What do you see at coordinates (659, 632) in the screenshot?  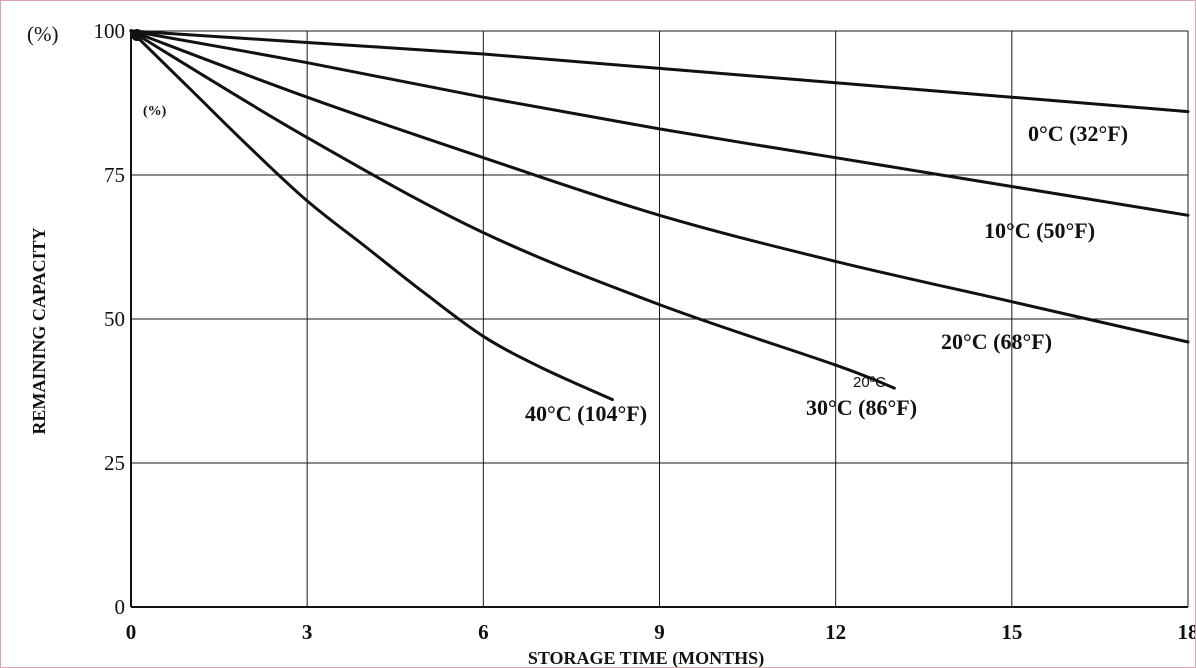 I see `x-tick-label-9: 9` at bounding box center [659, 632].